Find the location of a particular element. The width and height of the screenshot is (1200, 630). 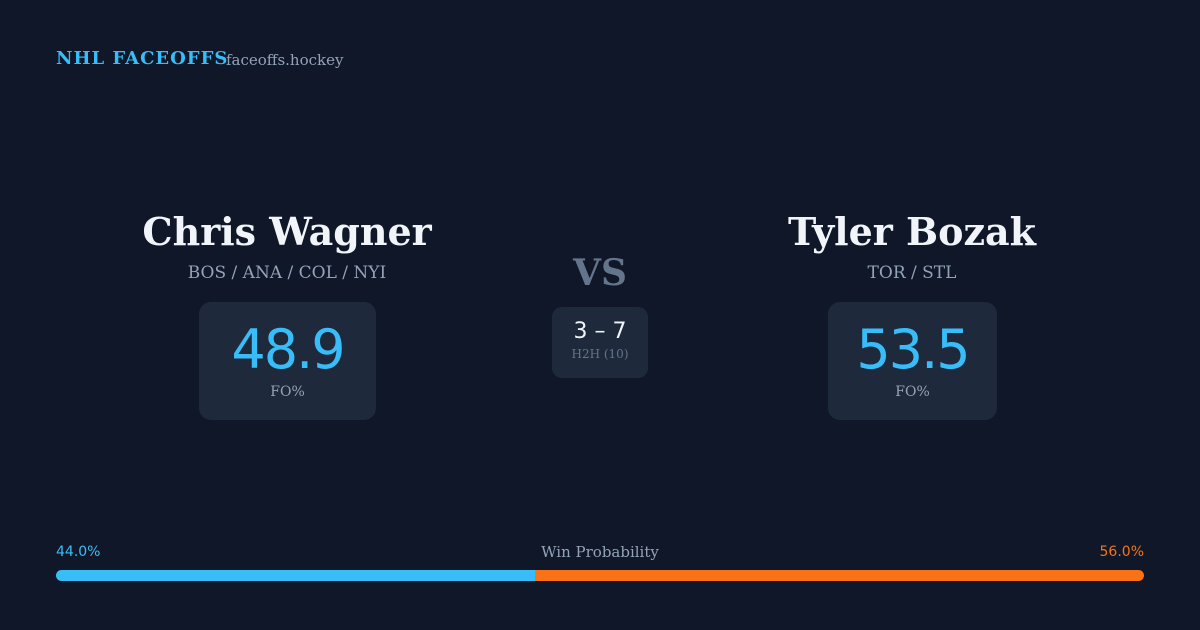

player-teams: TOR / STL is located at coordinates (912, 273).